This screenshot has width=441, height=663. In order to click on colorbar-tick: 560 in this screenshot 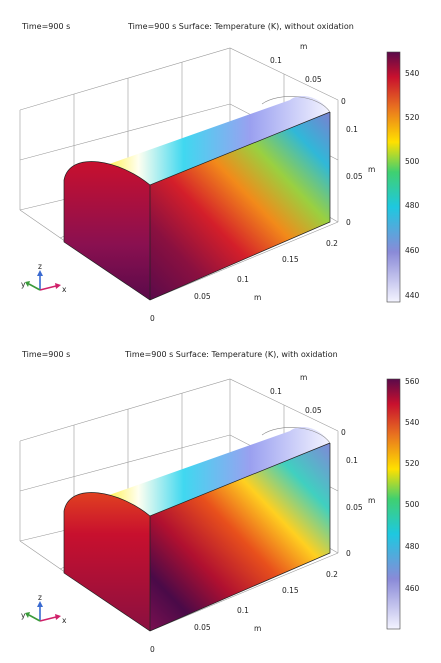, I will do `click(412, 381)`.